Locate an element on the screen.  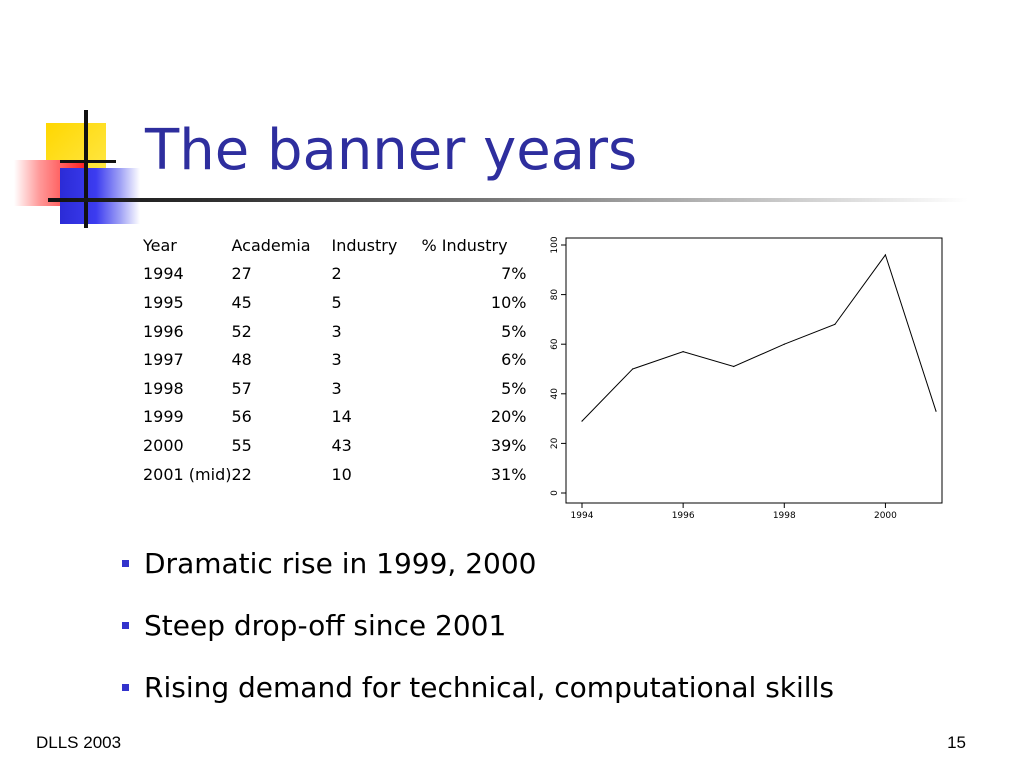
cell-pct-industry: 6% is located at coordinates (514, 360).